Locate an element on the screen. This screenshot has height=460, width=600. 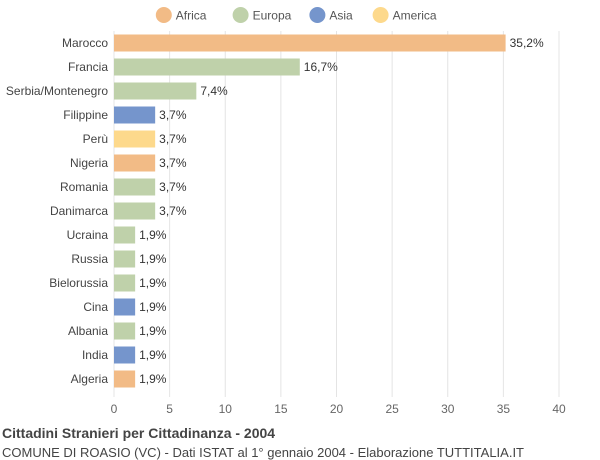
legend-label: Africa is located at coordinates (191, 16).